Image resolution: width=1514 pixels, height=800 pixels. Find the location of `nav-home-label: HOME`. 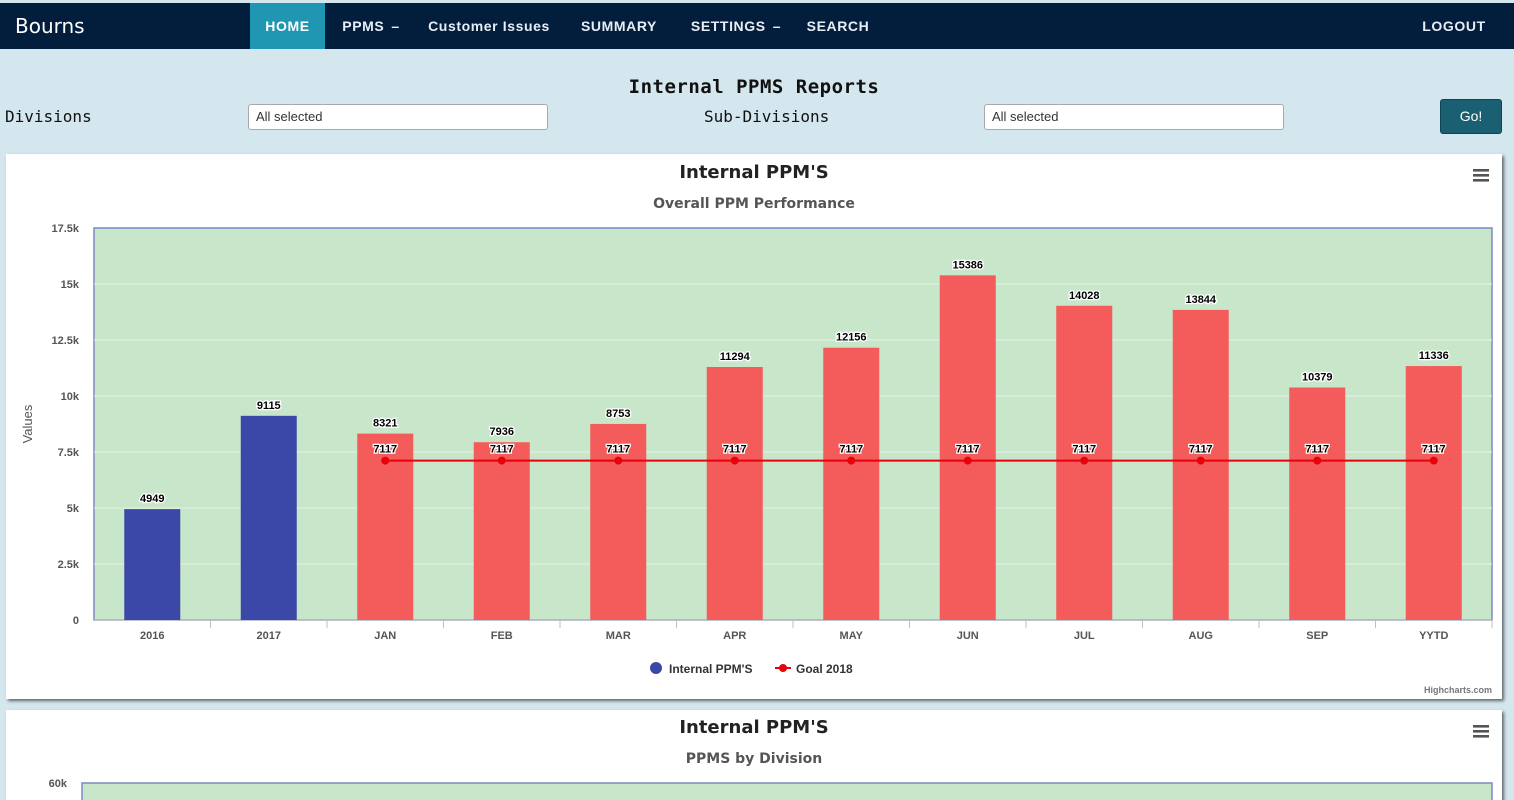

nav-home-label: HOME is located at coordinates (287, 26).